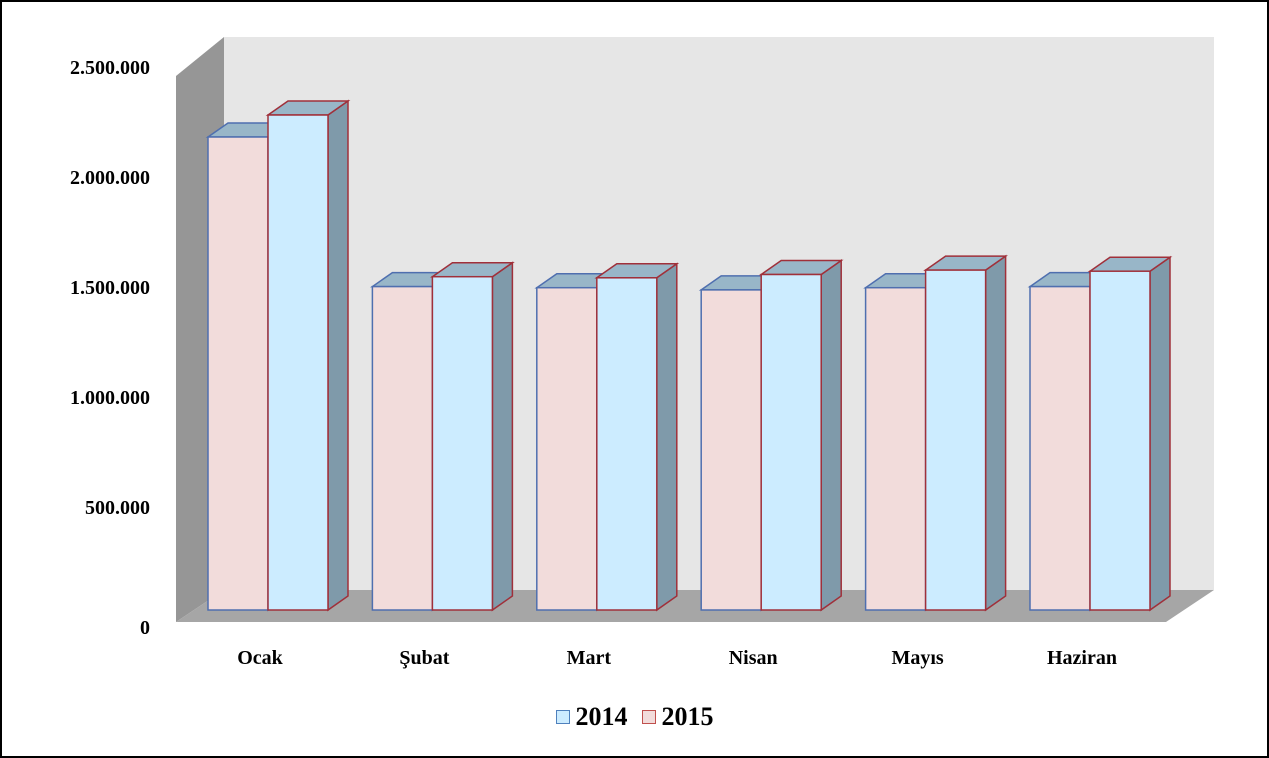 The height and width of the screenshot is (758, 1269). I want to click on x-tick-label: Şubat, so click(424, 658).